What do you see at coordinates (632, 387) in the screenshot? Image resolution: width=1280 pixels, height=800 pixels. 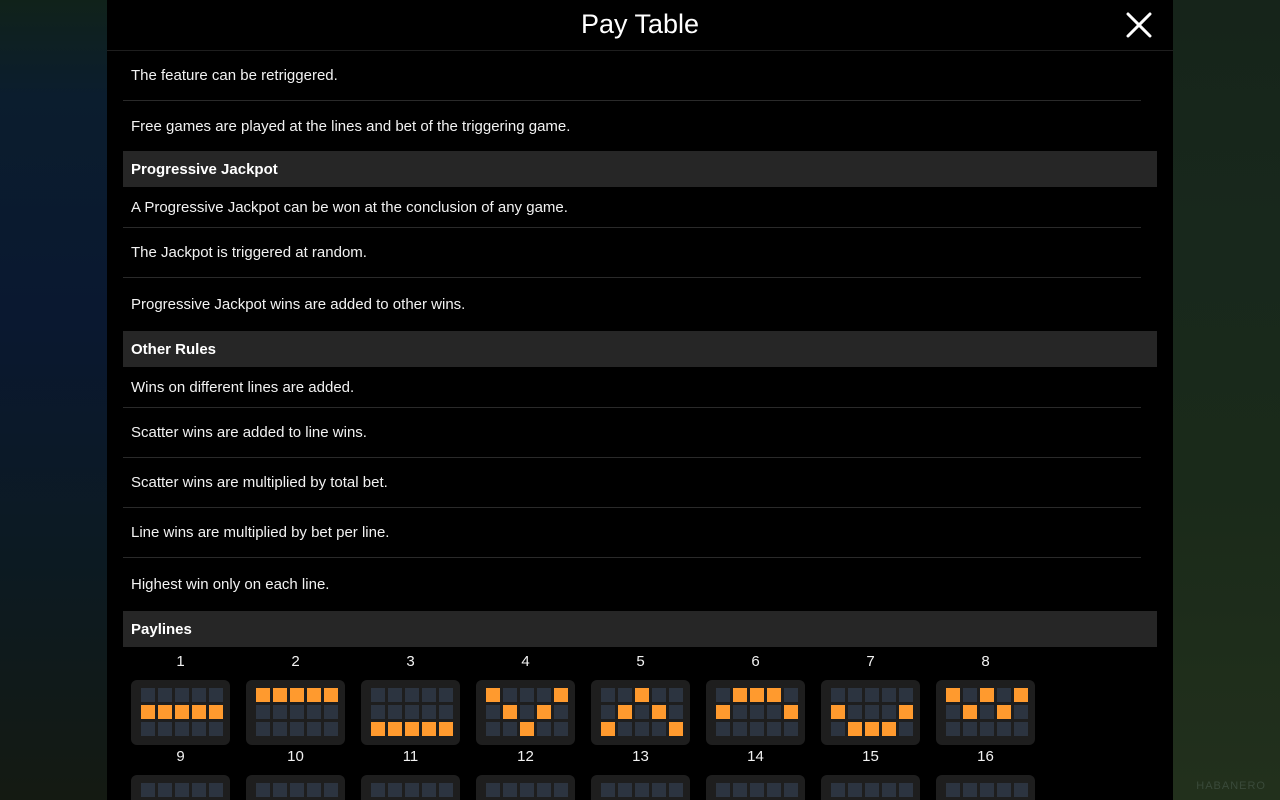 I see `rule-row: Wins on different lines are added.` at bounding box center [632, 387].